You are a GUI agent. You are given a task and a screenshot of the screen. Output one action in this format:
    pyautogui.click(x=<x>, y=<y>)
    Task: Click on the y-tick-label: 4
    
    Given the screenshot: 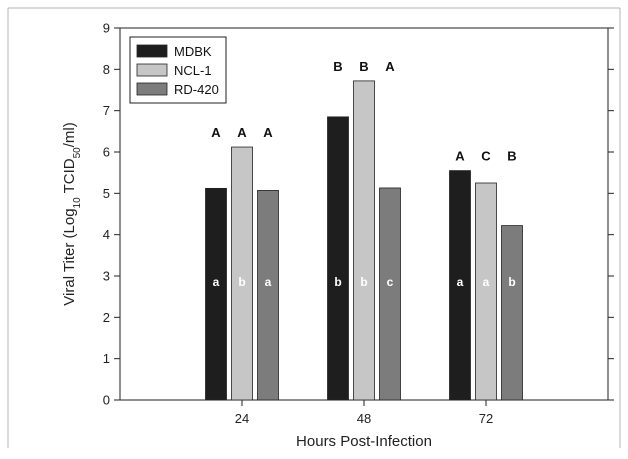 What is the action you would take?
    pyautogui.click(x=106, y=234)
    